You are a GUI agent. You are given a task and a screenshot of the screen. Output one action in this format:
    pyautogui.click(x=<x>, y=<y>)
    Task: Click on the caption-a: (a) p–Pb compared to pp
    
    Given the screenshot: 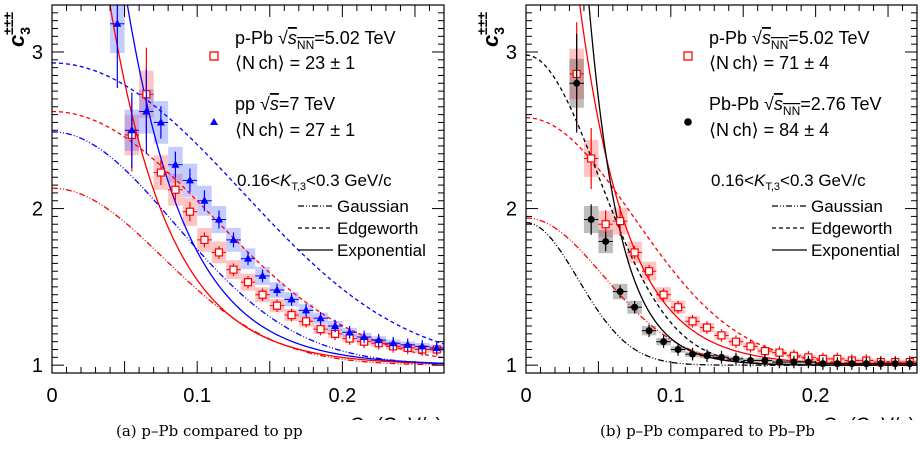 What is the action you would take?
    pyautogui.click(x=209, y=431)
    